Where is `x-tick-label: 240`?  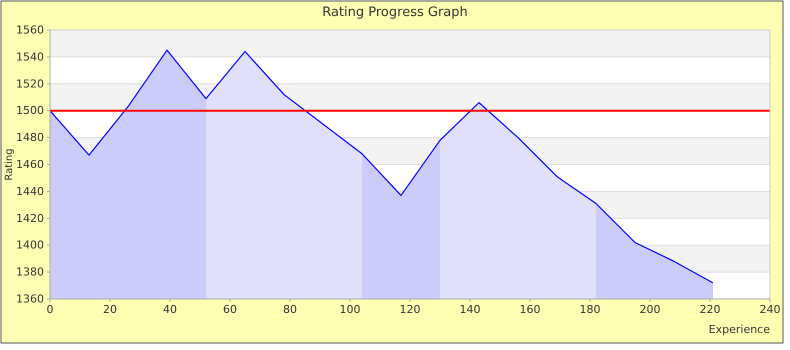 x-tick-label: 240 is located at coordinates (770, 309).